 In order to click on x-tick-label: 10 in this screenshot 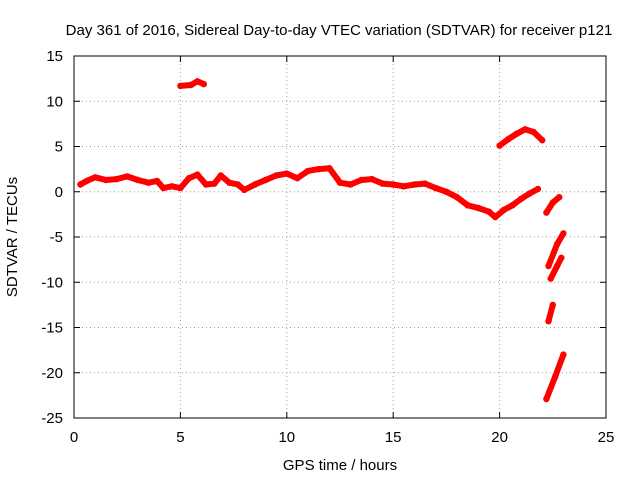, I will do `click(286, 437)`.